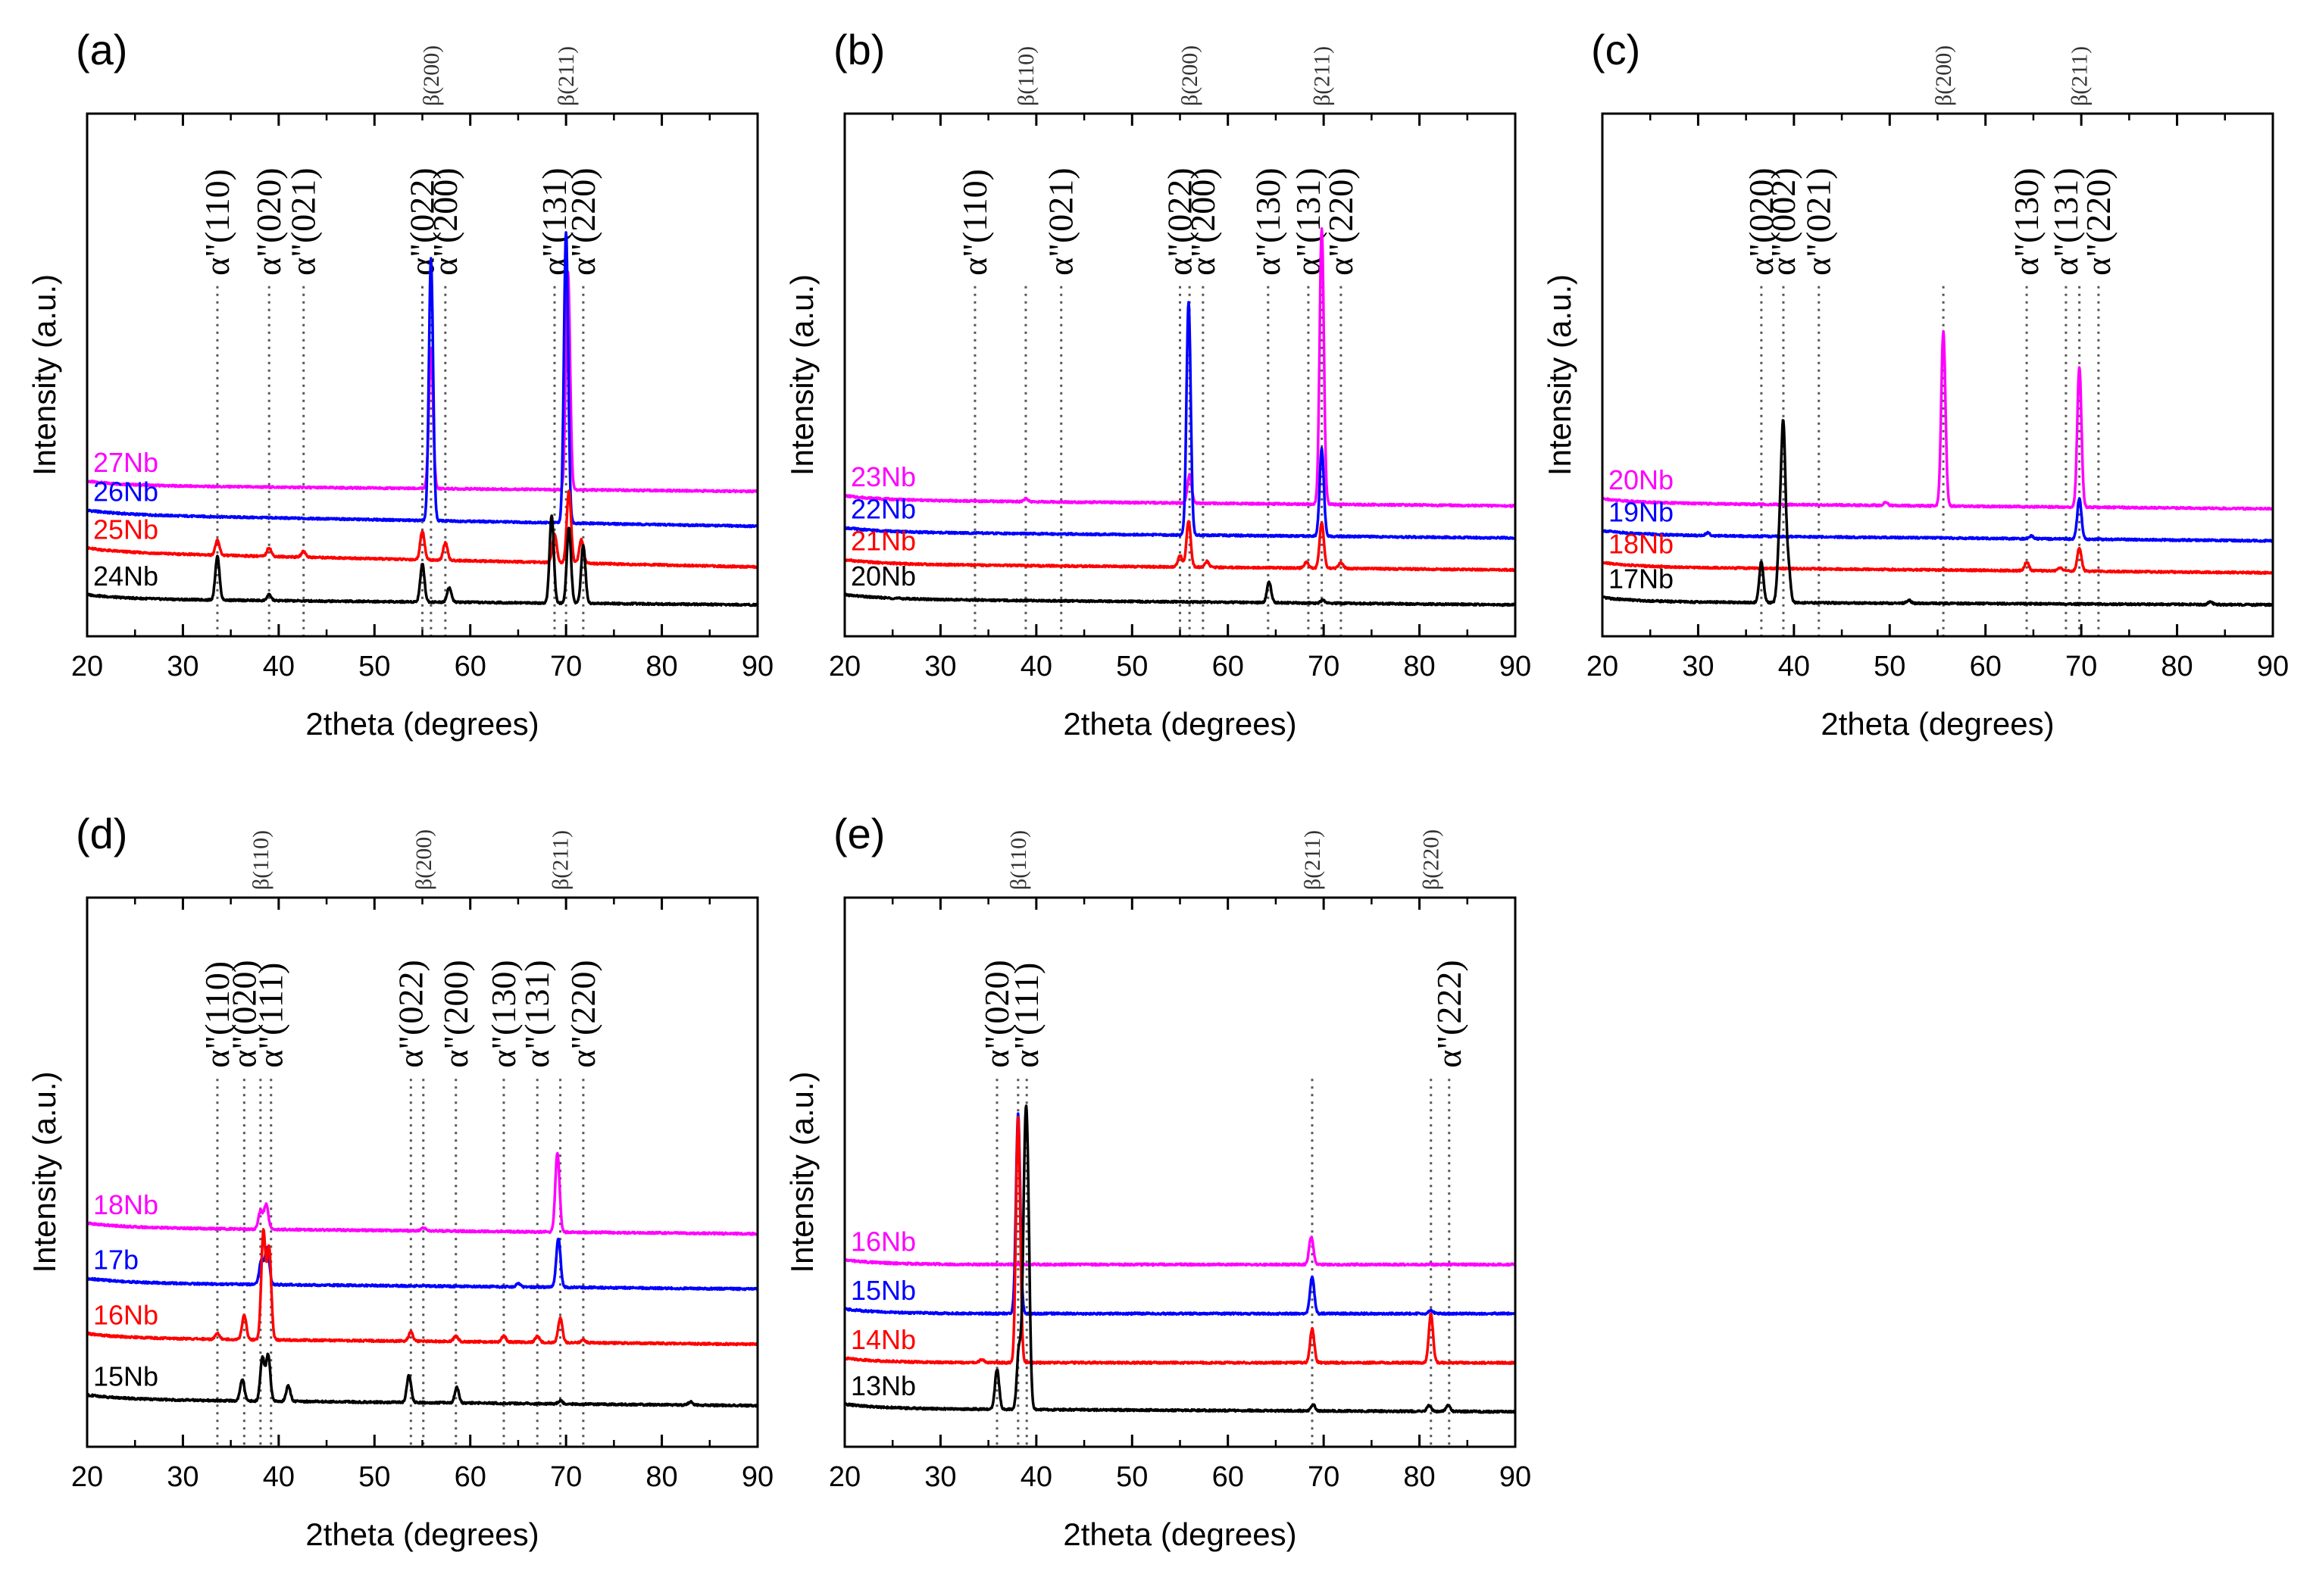 The width and height of the screenshot is (2313, 1596). What do you see at coordinates (1449, 1014) in the screenshot?
I see `alpha-peak-label: α"(222)` at bounding box center [1449, 1014].